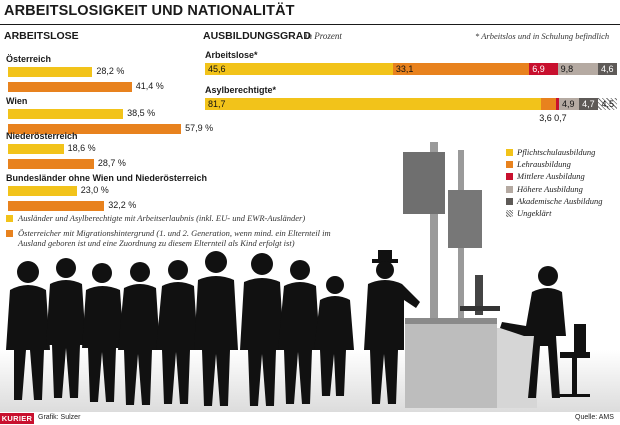 The height and width of the screenshot is (425, 620). Describe the element at coordinates (17, 418) in the screenshot. I see `kurier-logo: KURIER` at that location.